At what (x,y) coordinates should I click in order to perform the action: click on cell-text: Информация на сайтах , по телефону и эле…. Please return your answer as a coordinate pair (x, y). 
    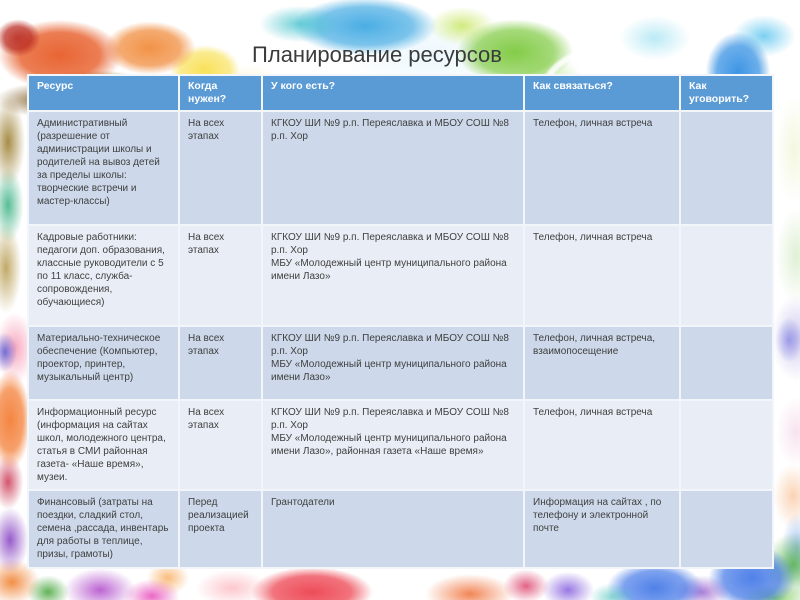
    Looking at the image, I should click on (597, 515).